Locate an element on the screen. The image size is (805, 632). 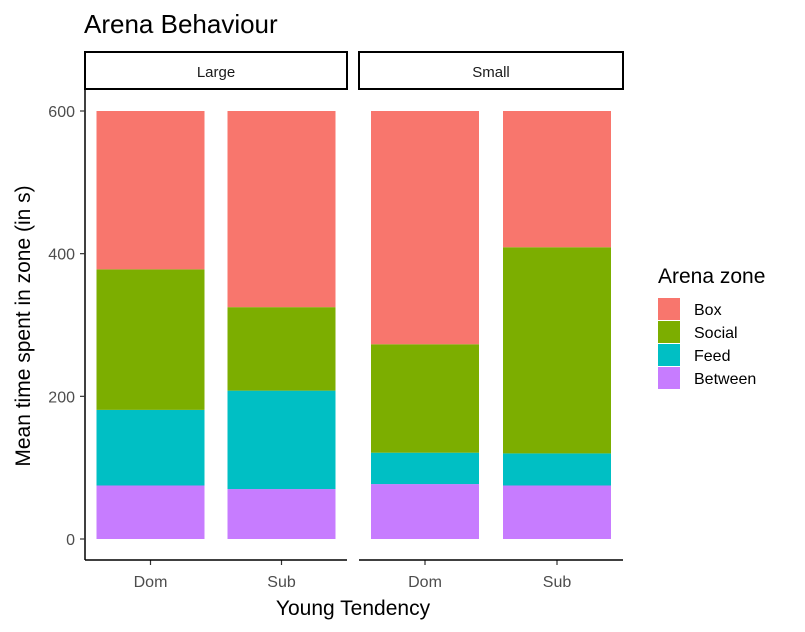
legend-key-between is located at coordinates (669, 378).